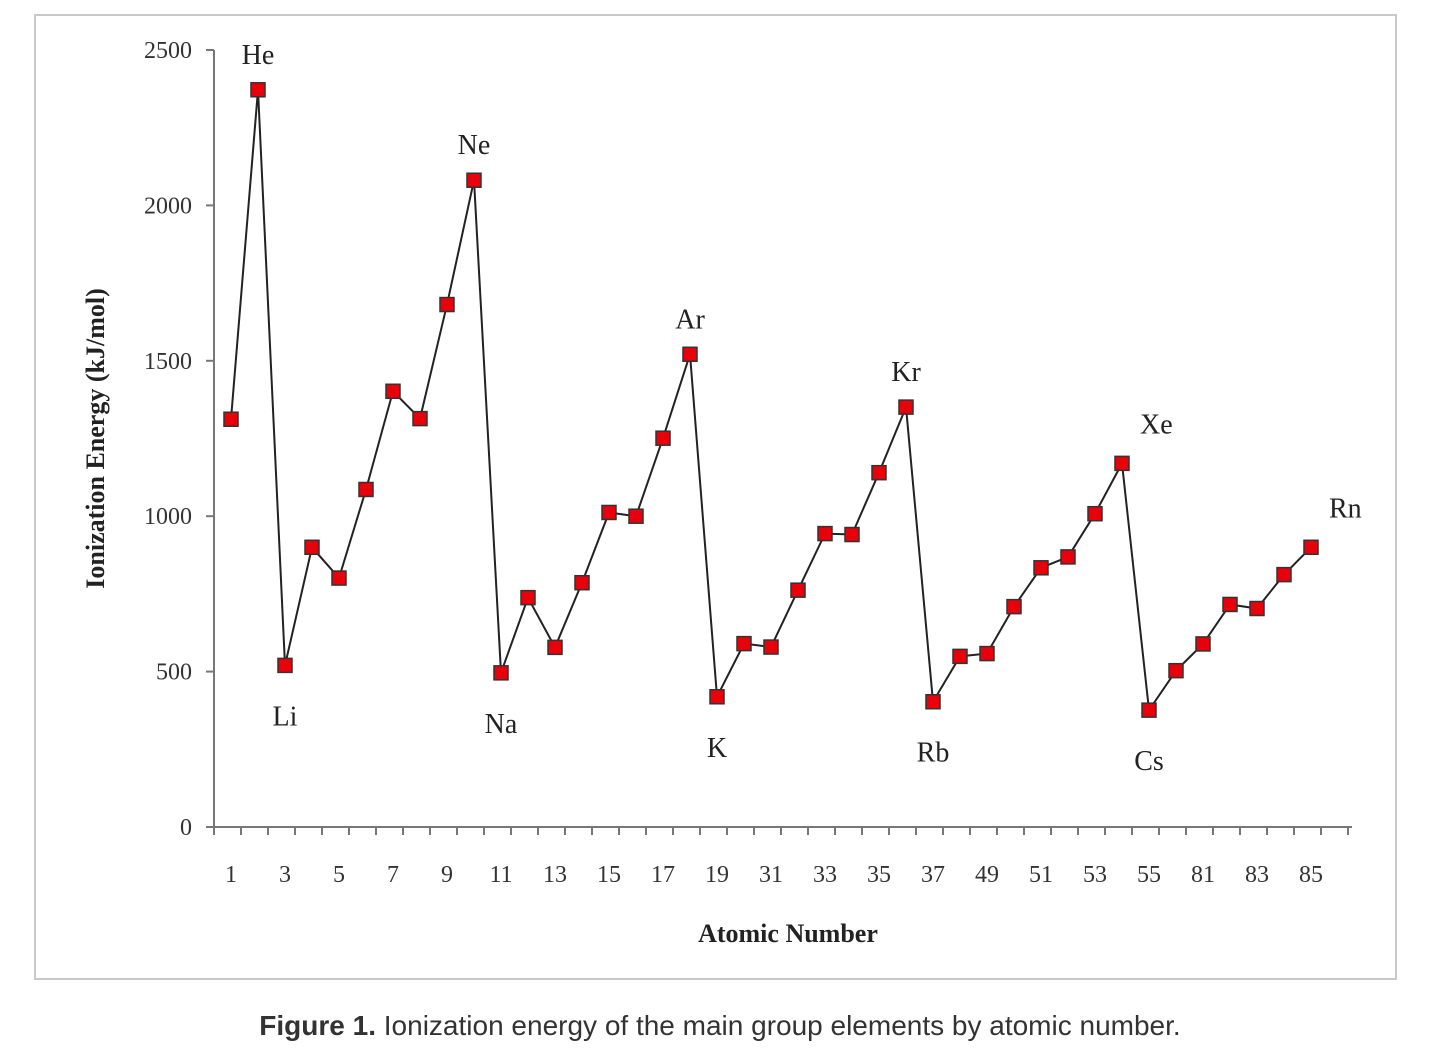 This screenshot has width=1440, height=1051. Describe the element at coordinates (95, 438) in the screenshot. I see `y-axis-title: Ionization Energy (kJ/mol)` at that location.